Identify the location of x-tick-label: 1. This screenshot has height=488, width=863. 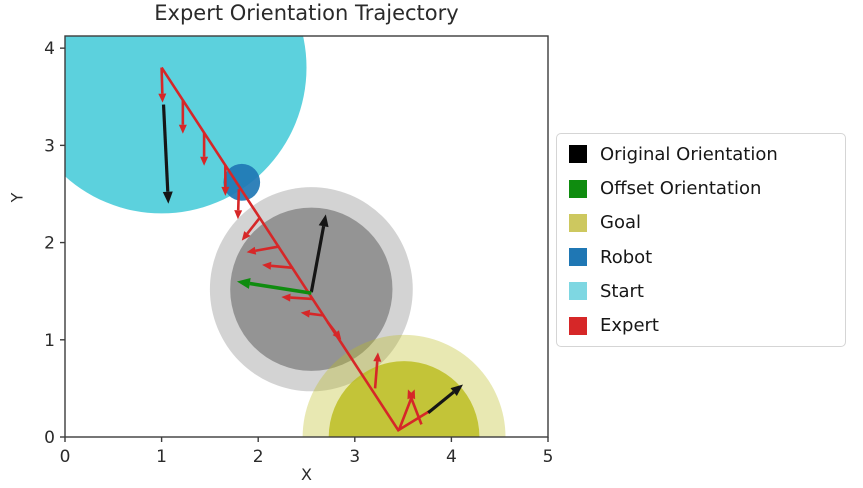
(161, 457).